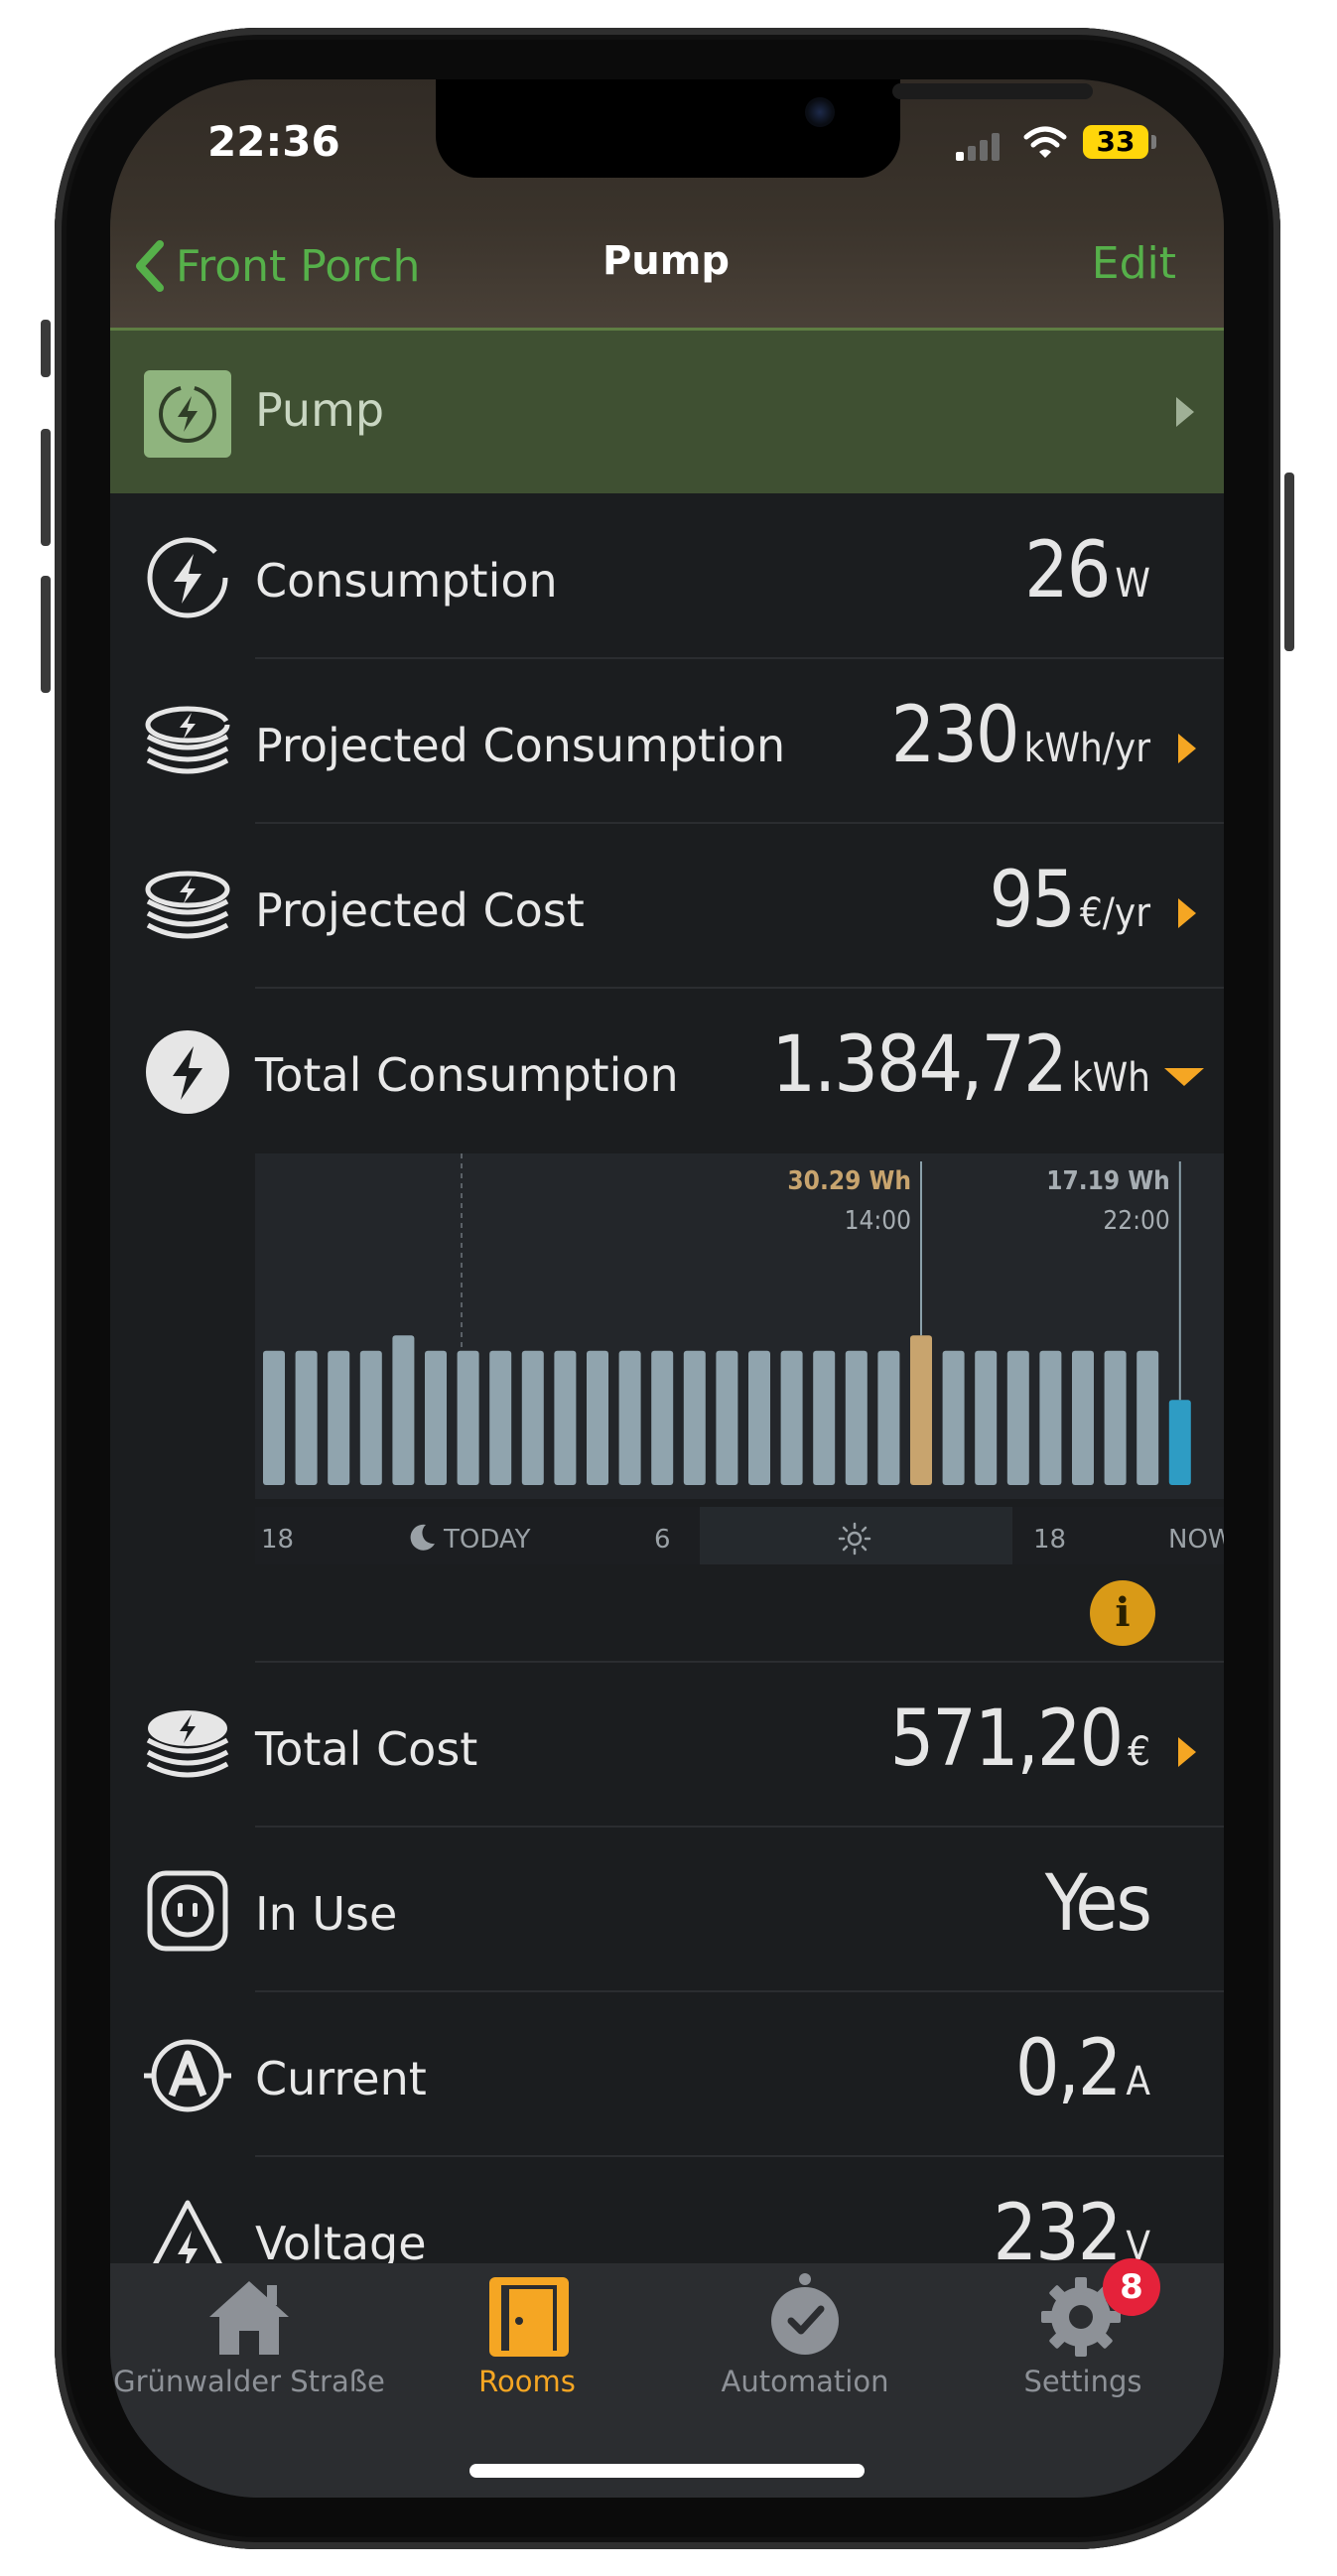 This screenshot has height=2576, width=1337. What do you see at coordinates (467, 1075) in the screenshot?
I see `total-consumption-label: Total Consumption` at bounding box center [467, 1075].